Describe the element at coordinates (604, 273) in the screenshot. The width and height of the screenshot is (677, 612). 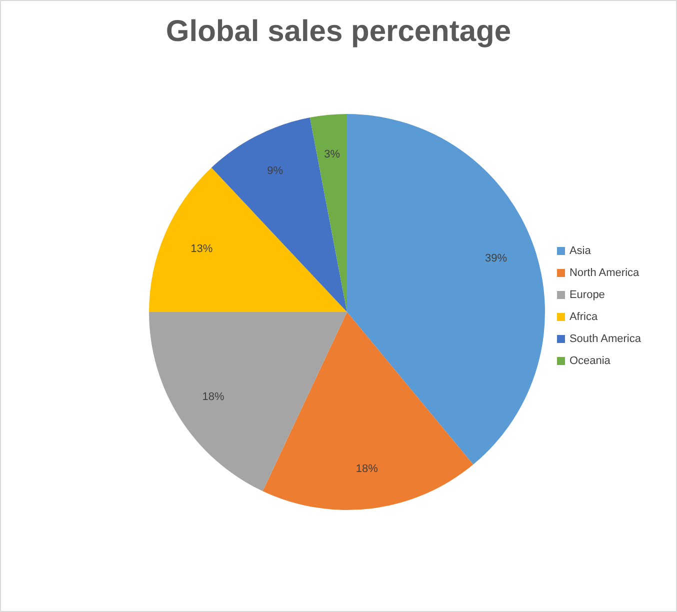
I see `legend-label: North America` at that location.